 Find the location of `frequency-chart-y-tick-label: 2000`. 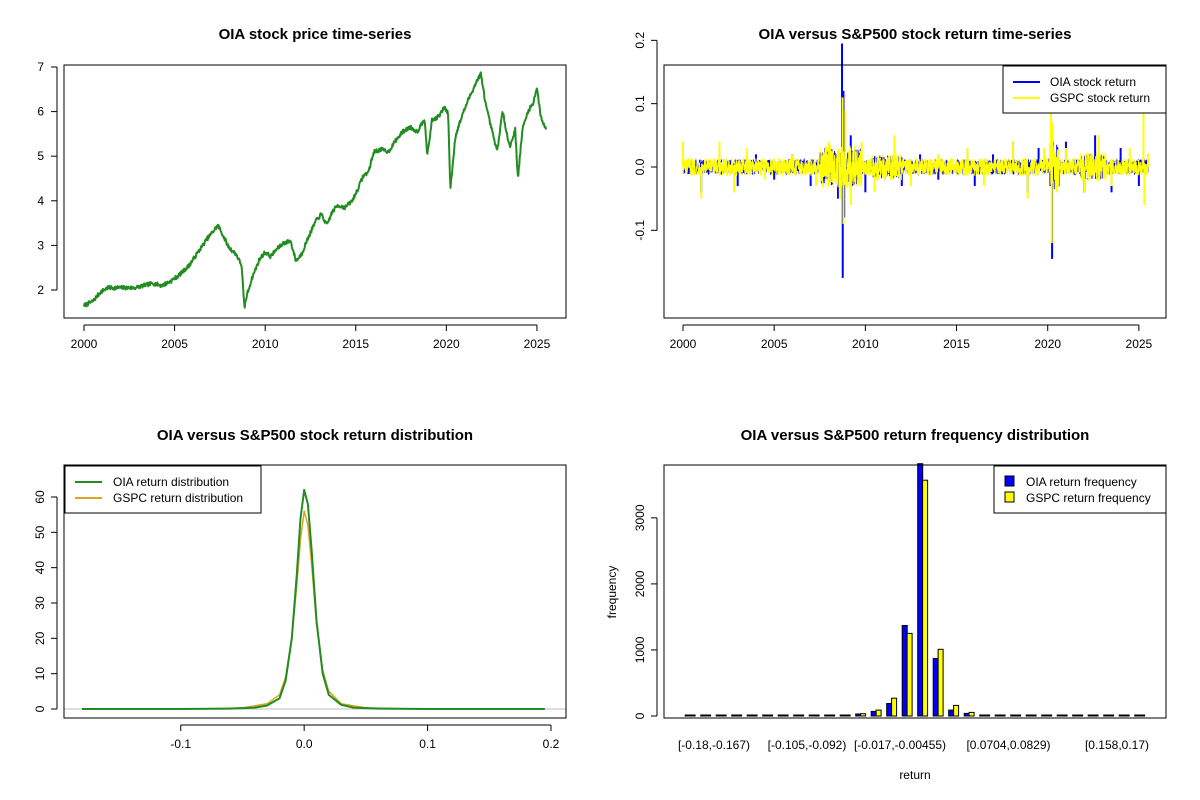

frequency-chart-y-tick-label: 2000 is located at coordinates (640, 583).